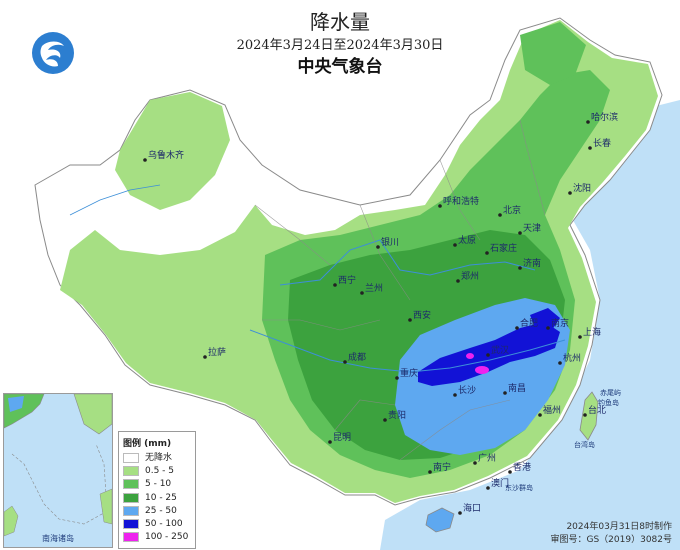  Describe the element at coordinates (115, 200) in the screenshot. I see `tarim-river` at that location.